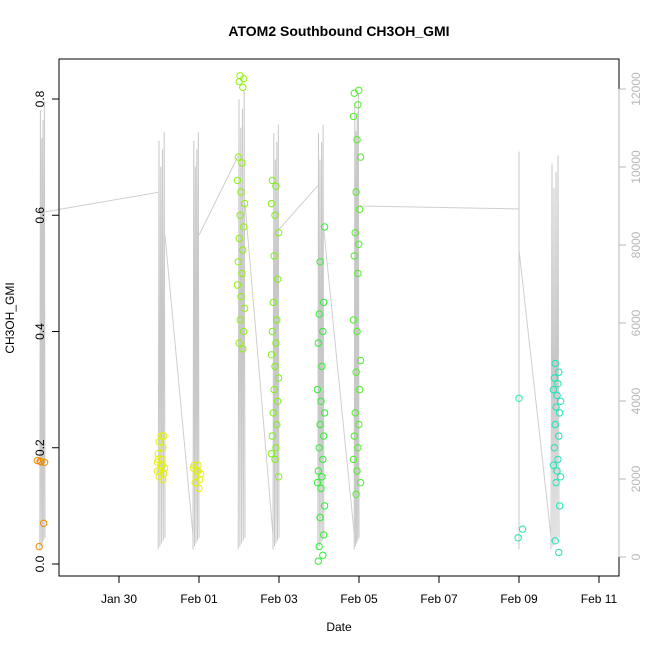  What do you see at coordinates (519, 599) in the screenshot?
I see `x-tick-label: Feb 09` at bounding box center [519, 599].